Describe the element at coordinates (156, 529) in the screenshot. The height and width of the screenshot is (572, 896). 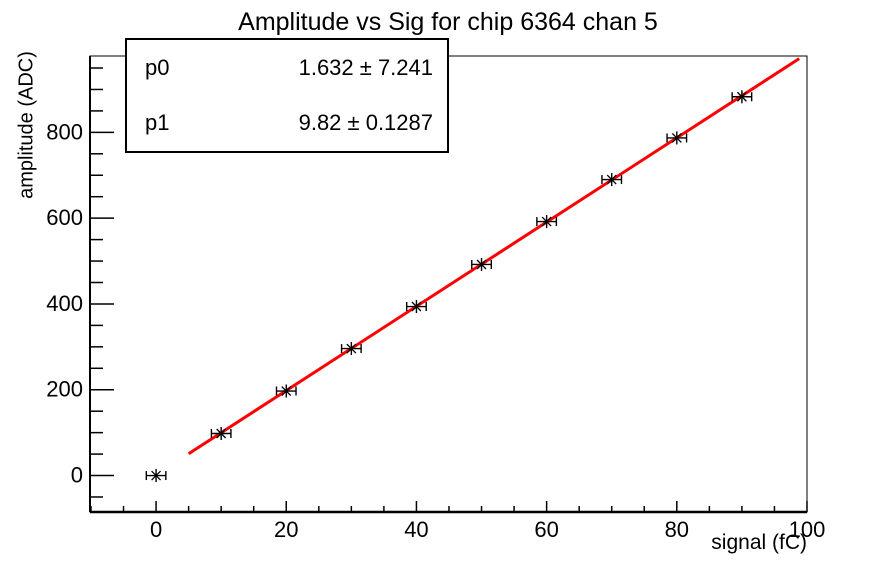
I see `x-tick-label: 0` at that location.